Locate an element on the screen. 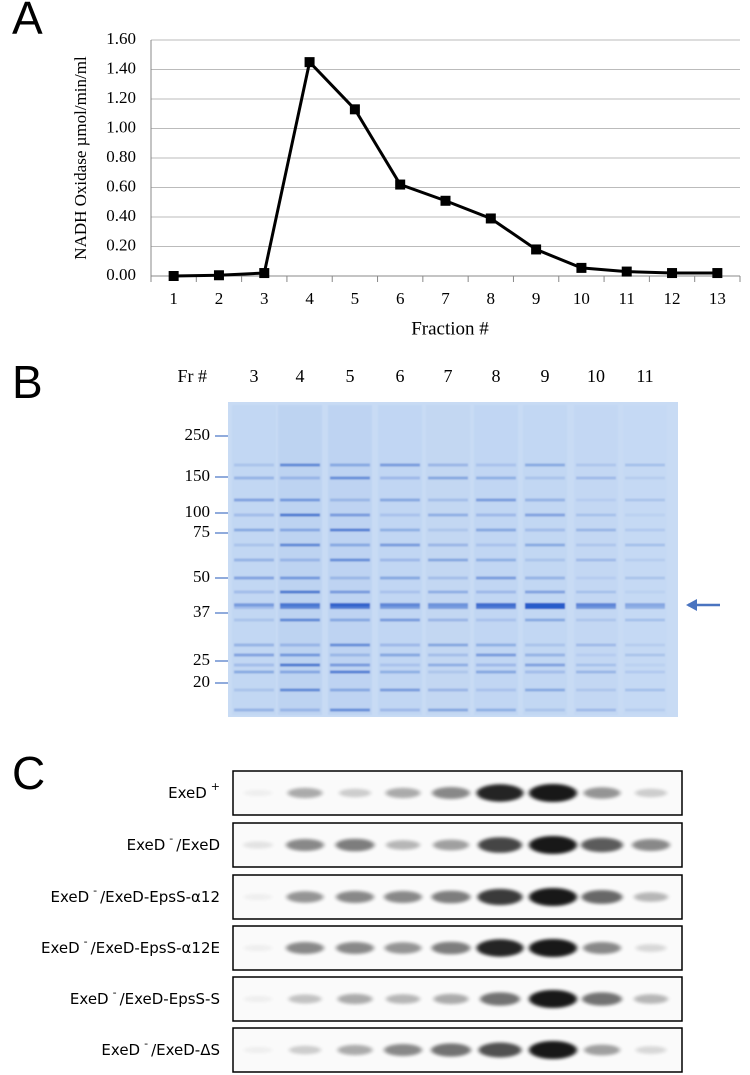 The image size is (750, 1075). marker-label: 20 is located at coordinates (201, 681).